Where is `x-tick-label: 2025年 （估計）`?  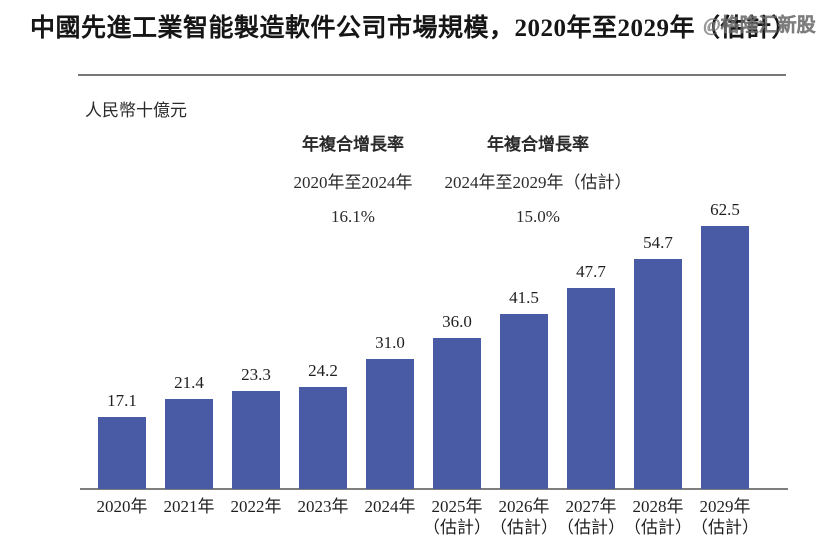
x-tick-label: 2025年 （估計） is located at coordinates (457, 517).